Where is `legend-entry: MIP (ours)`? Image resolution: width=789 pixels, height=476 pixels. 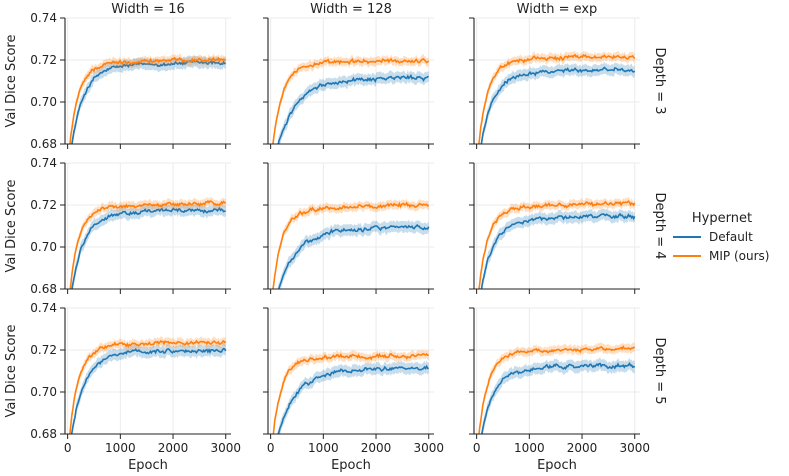 legend-entry: MIP (ours) is located at coordinates (739, 256).